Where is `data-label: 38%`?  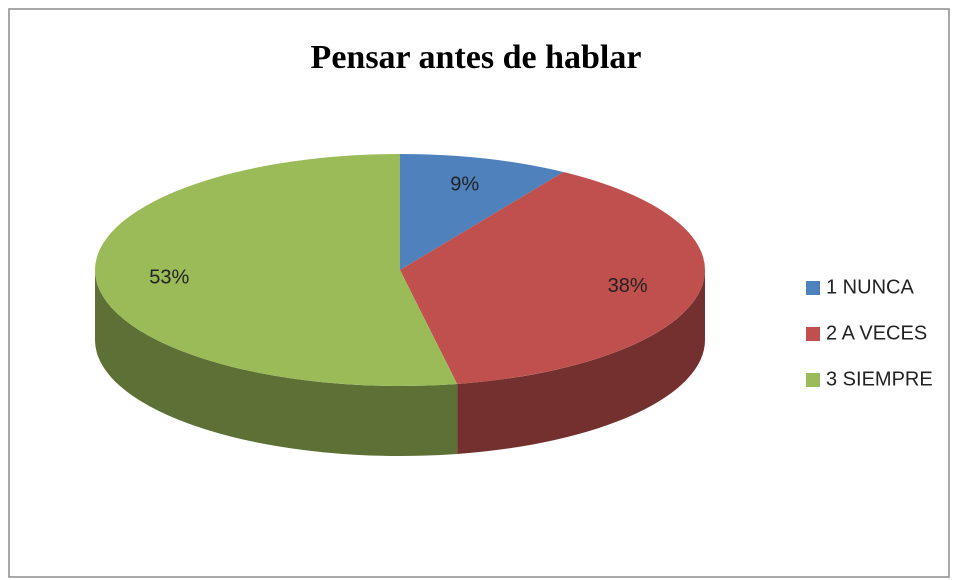
data-label: 38% is located at coordinates (628, 286).